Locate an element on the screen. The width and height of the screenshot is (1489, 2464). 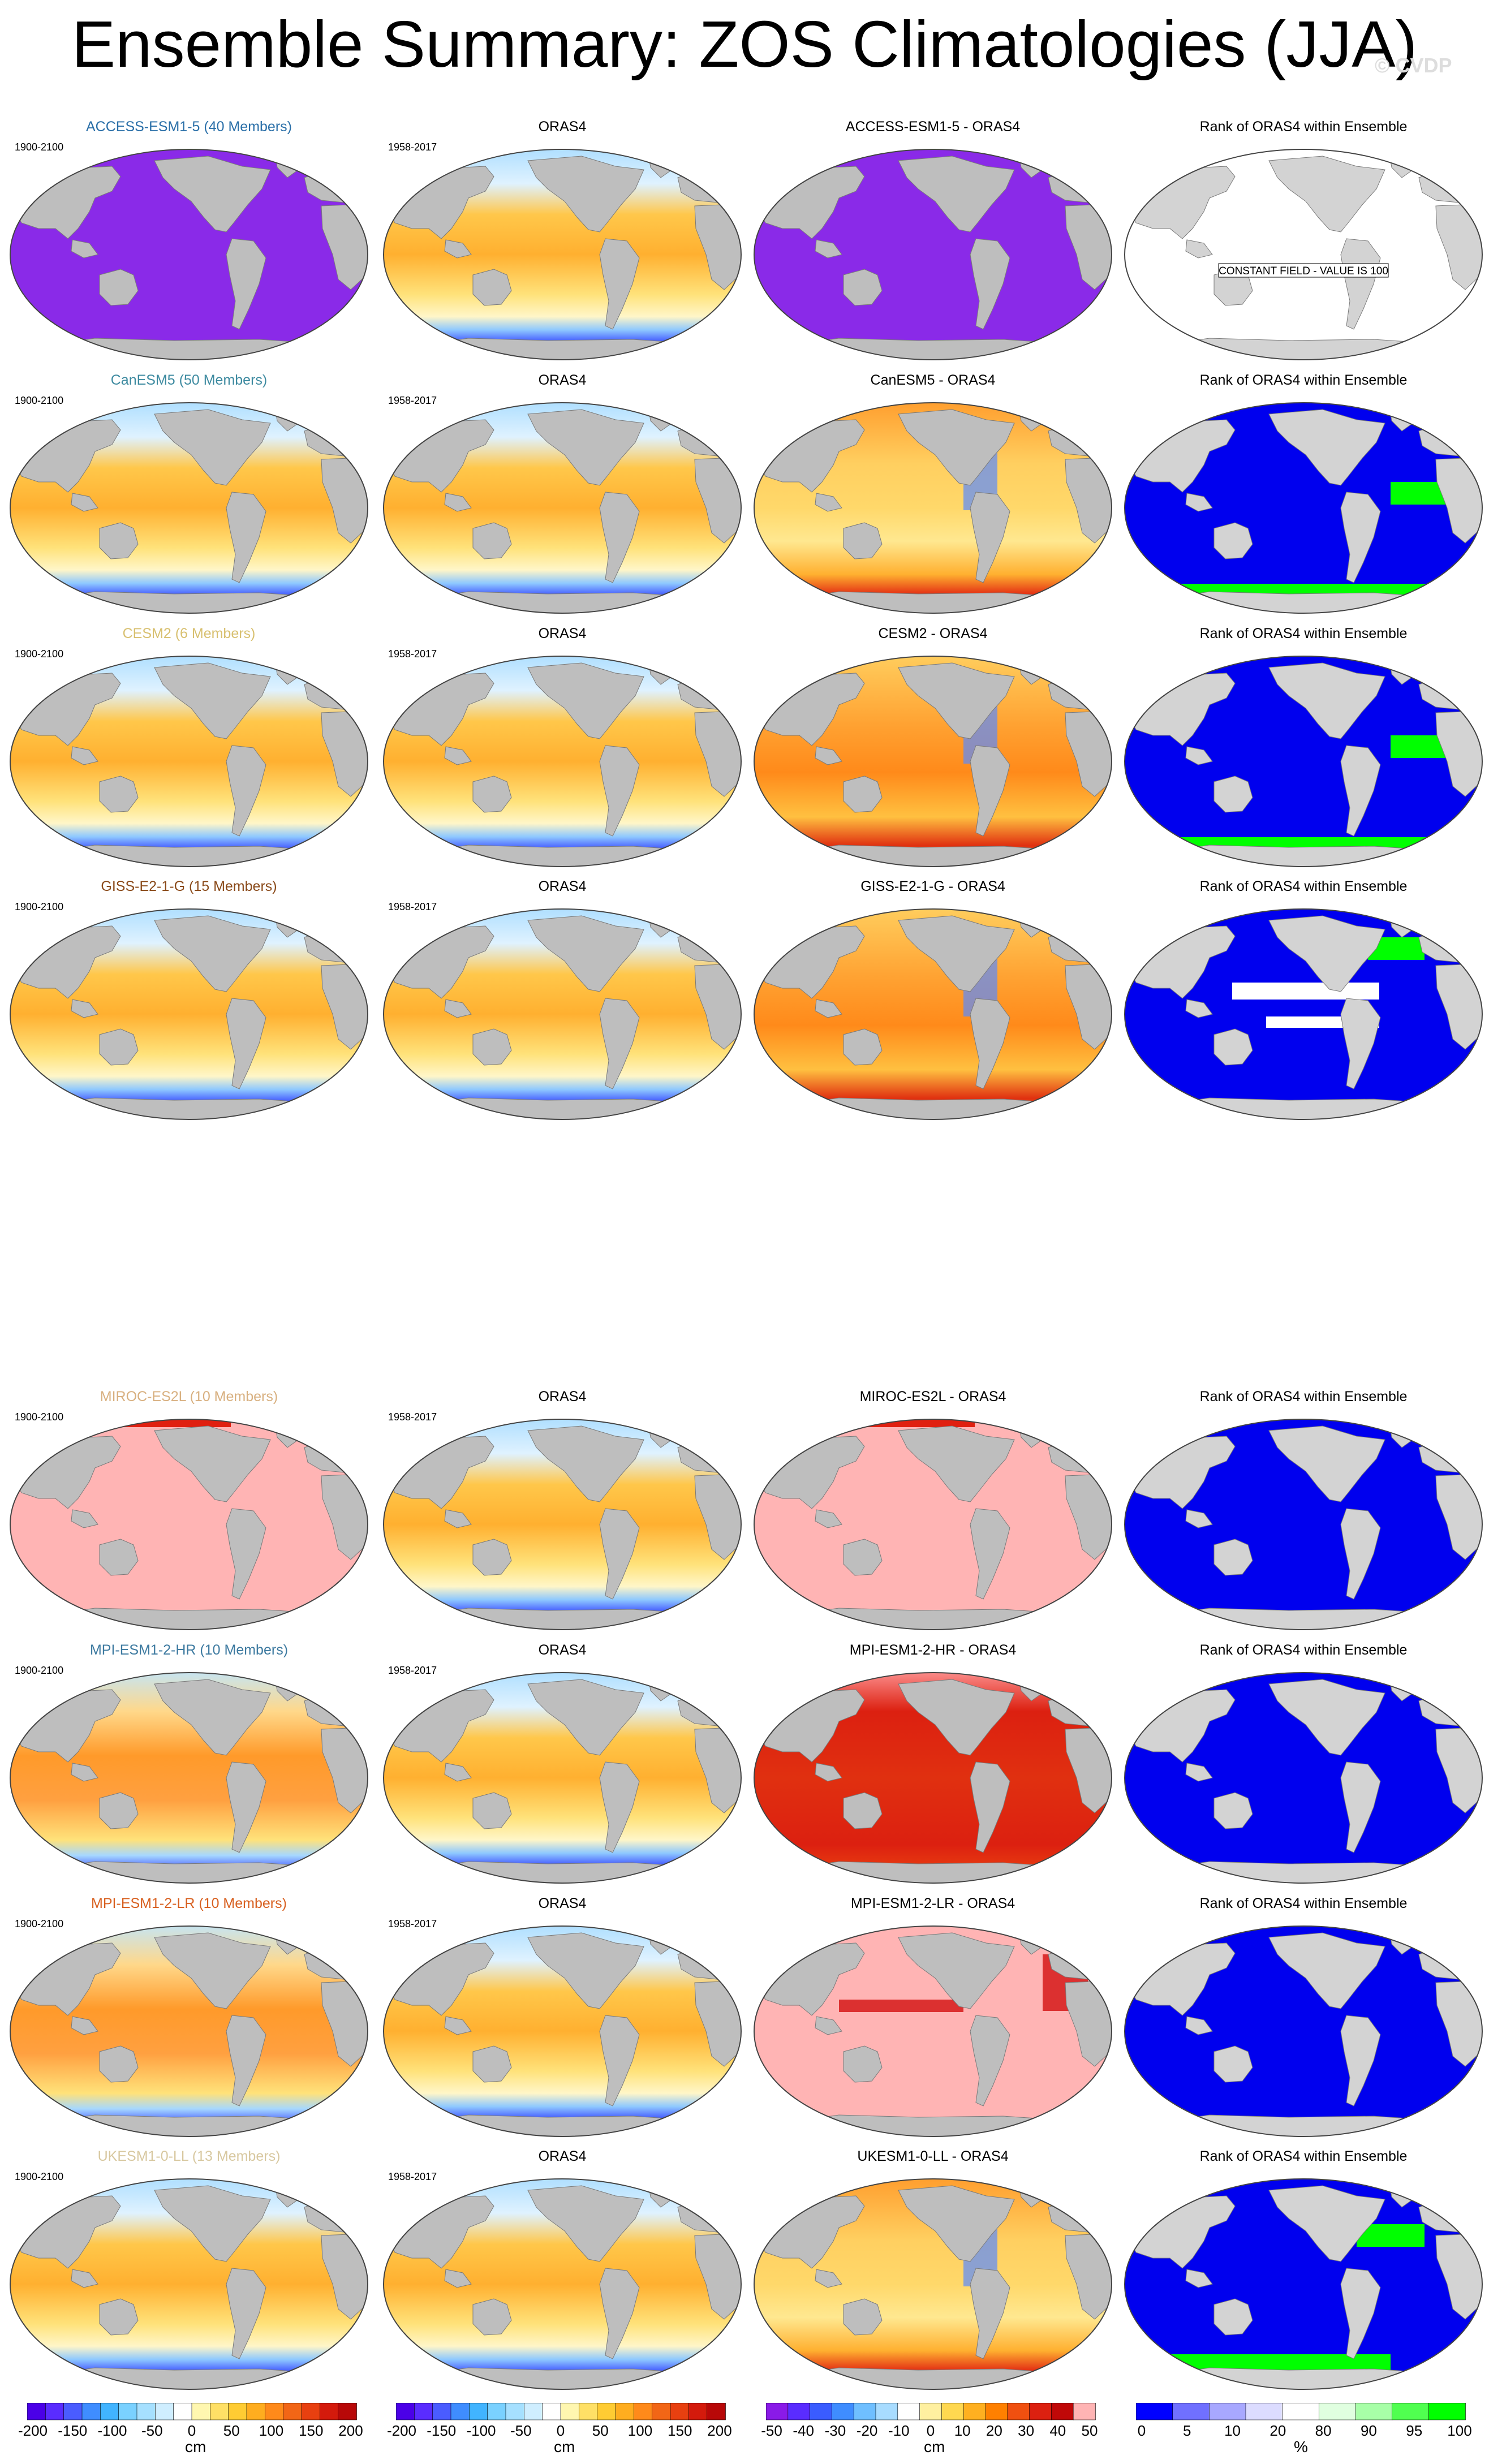
row6-reference-map is located at coordinates (562, 1778).